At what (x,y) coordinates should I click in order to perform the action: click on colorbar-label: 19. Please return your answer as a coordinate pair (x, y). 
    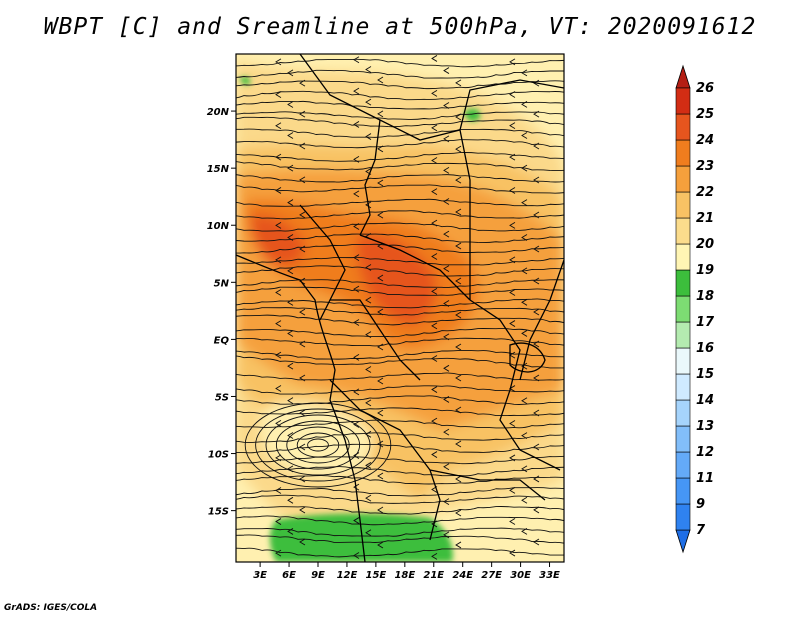
    Looking at the image, I should click on (705, 270).